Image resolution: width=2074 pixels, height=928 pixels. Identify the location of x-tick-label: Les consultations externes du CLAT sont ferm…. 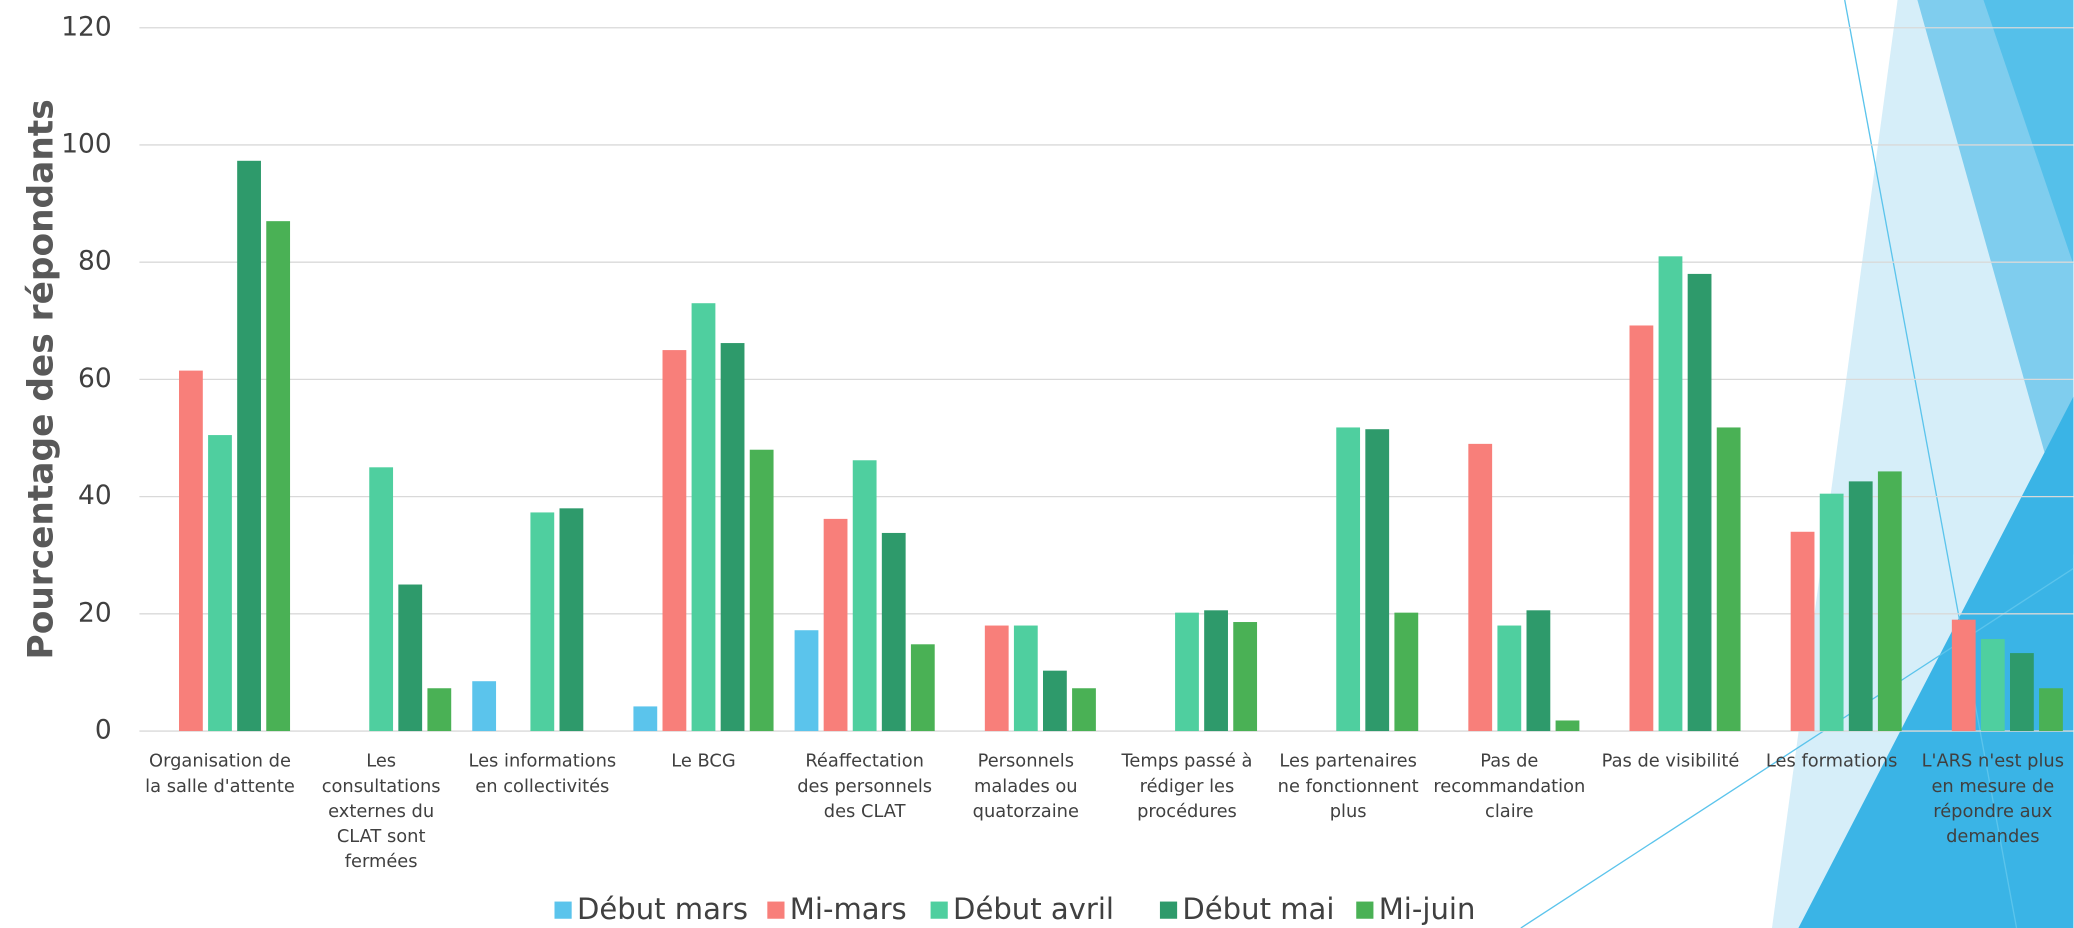
(381, 811).